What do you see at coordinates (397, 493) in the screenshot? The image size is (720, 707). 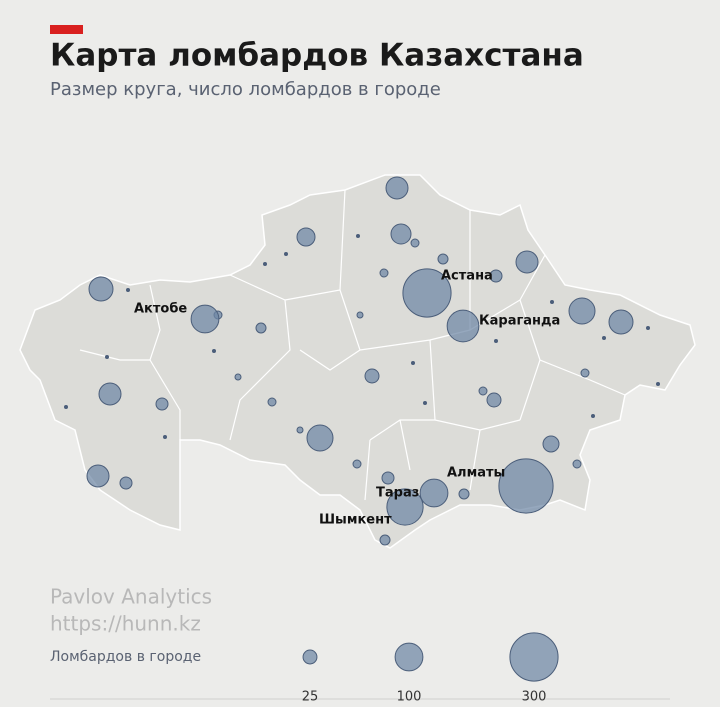 I see `city-label: Тараз` at bounding box center [397, 493].